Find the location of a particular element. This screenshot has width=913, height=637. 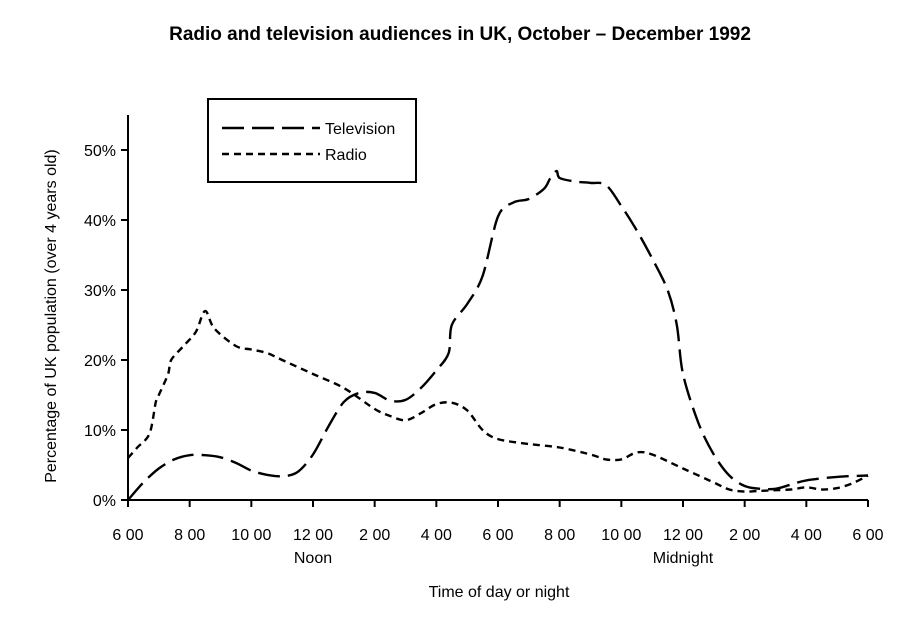

y-tick-label: 50% is located at coordinates (100, 151).